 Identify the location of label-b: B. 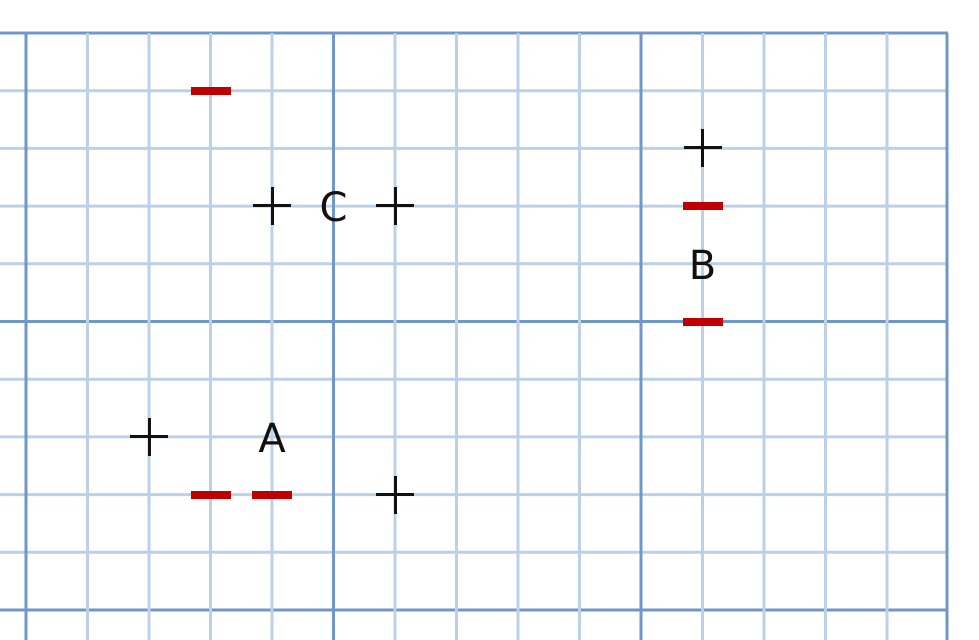
(702, 265).